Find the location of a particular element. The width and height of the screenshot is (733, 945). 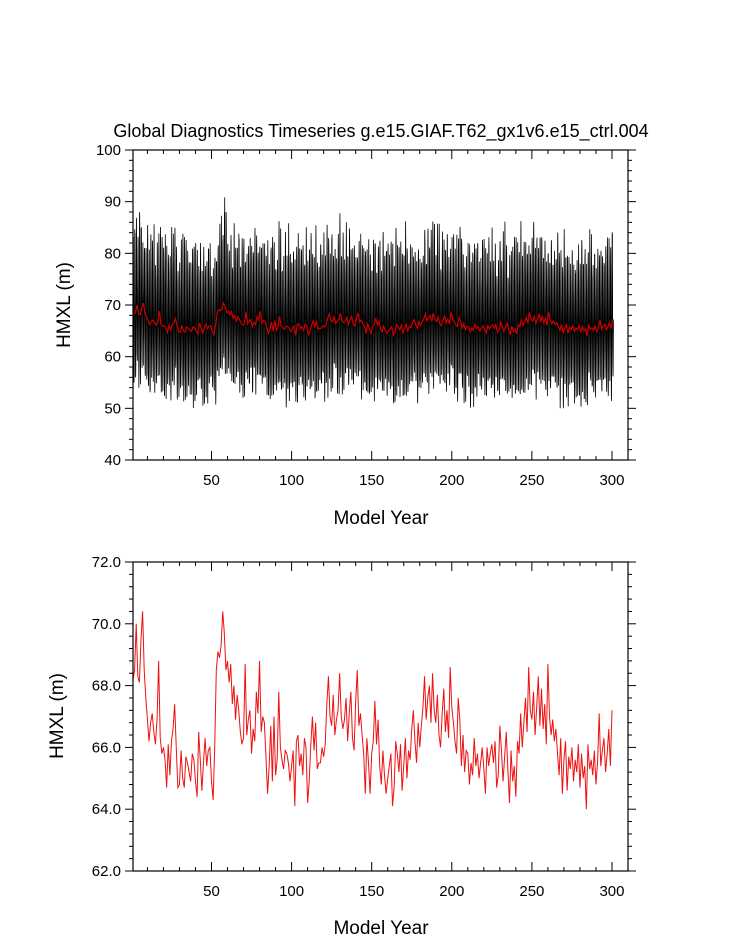

monthly-series-path is located at coordinates (373, 303).